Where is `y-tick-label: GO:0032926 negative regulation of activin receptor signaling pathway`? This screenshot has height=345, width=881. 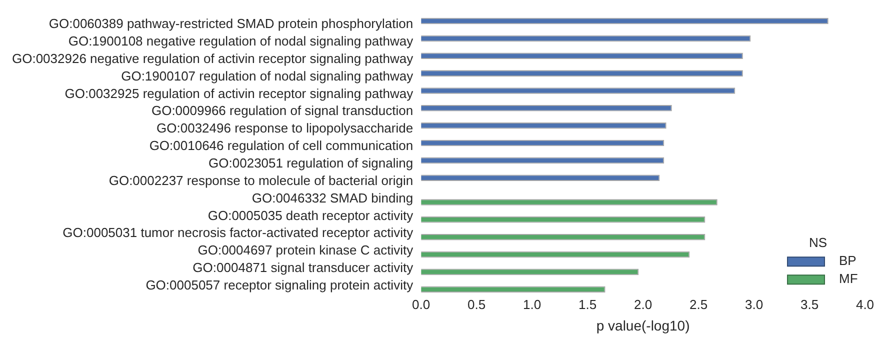
y-tick-label: GO:0032926 negative regulation of activin receptor signaling pathway is located at coordinates (213, 58).